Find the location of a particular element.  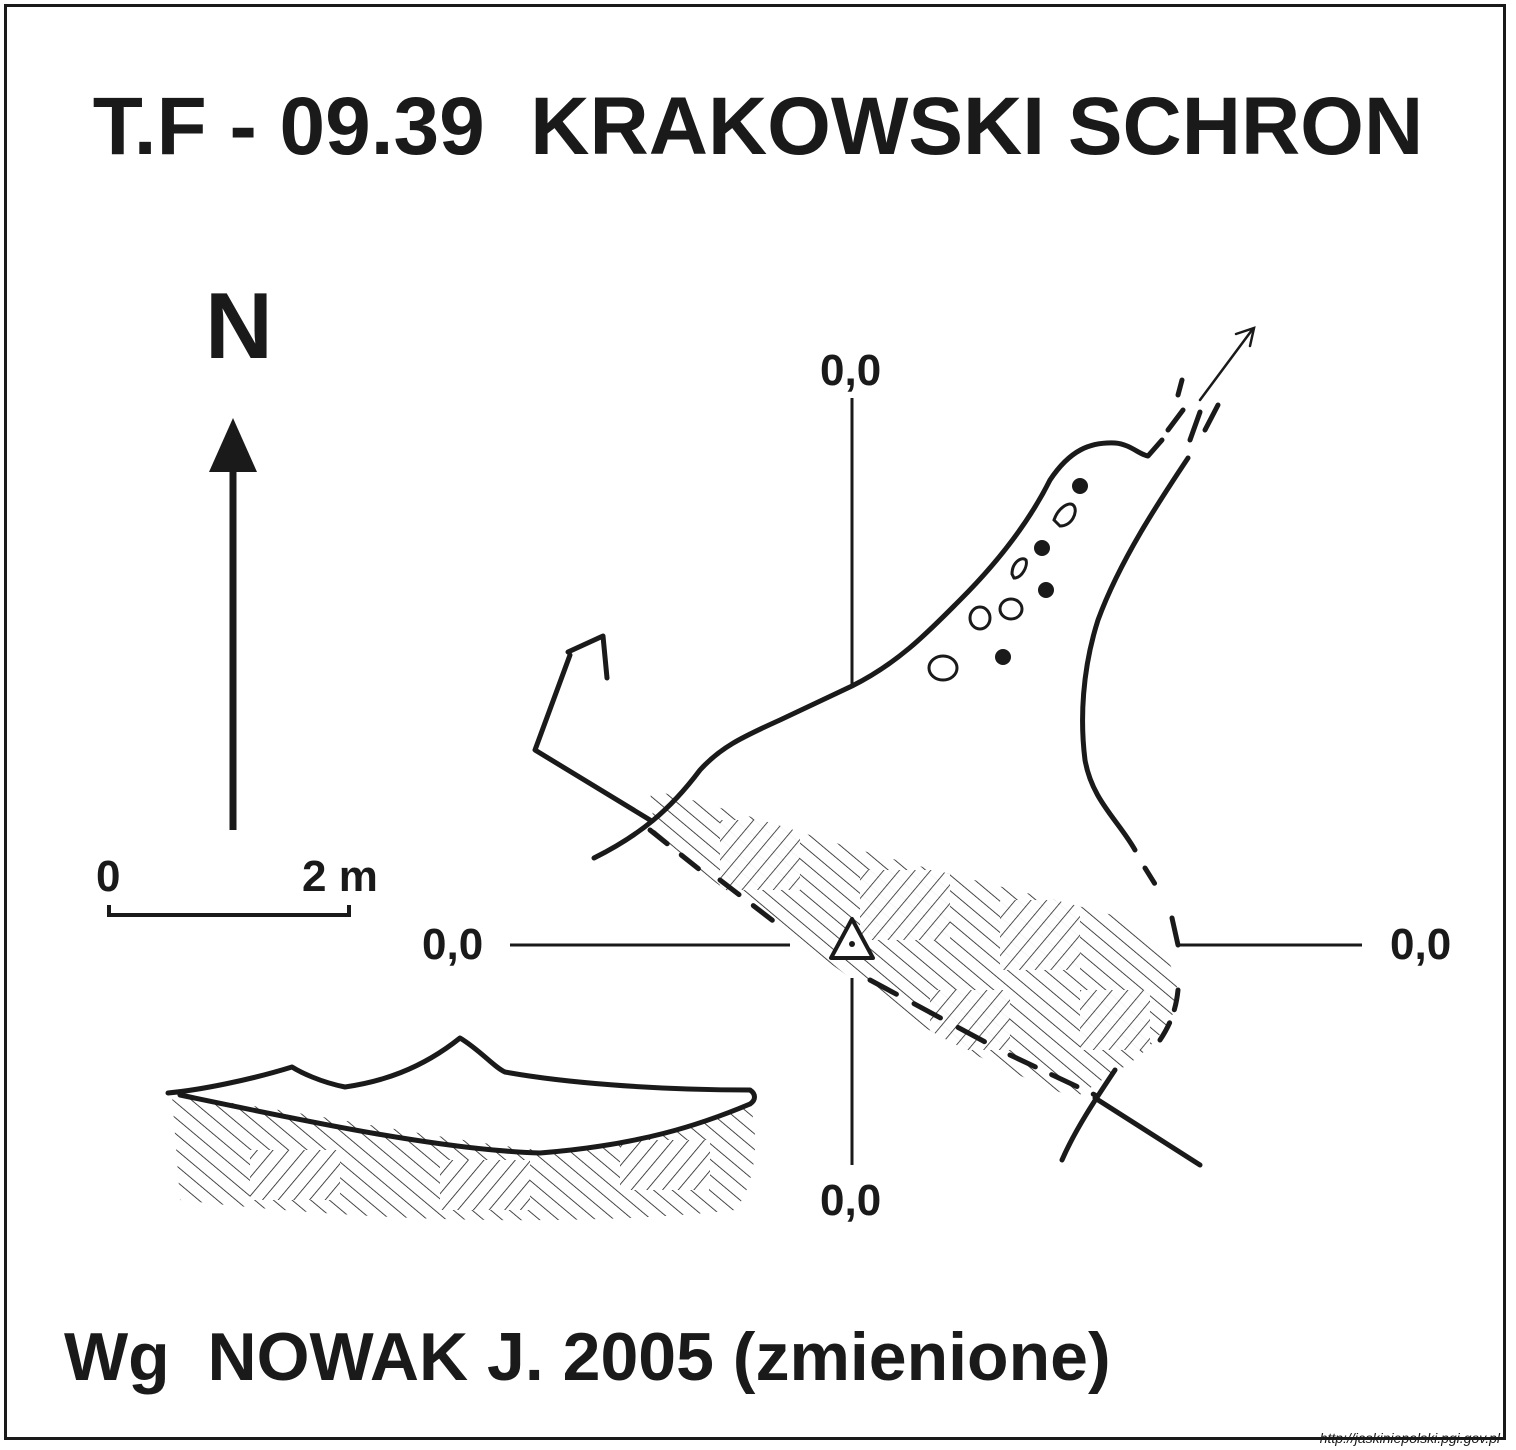

exit-arrow-icon is located at coordinates (587, 657).